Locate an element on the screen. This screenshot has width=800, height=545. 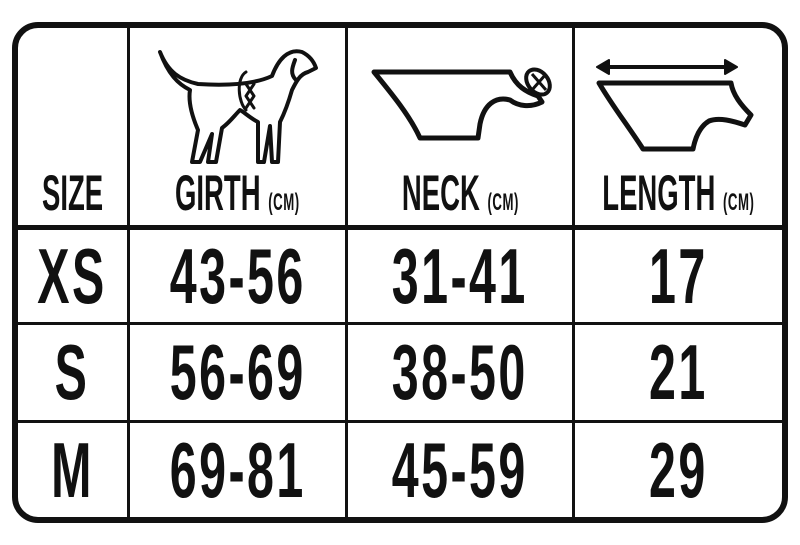
header-girth: GIRTH (CM) is located at coordinates (237, 193).